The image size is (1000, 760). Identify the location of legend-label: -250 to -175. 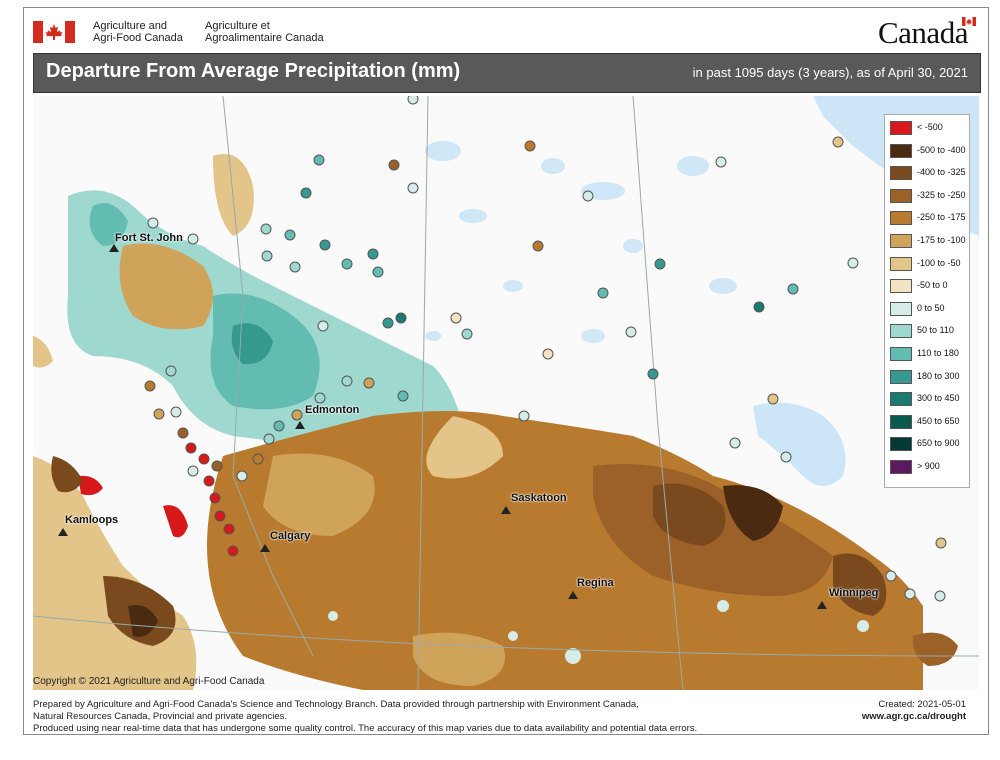
(941, 217).